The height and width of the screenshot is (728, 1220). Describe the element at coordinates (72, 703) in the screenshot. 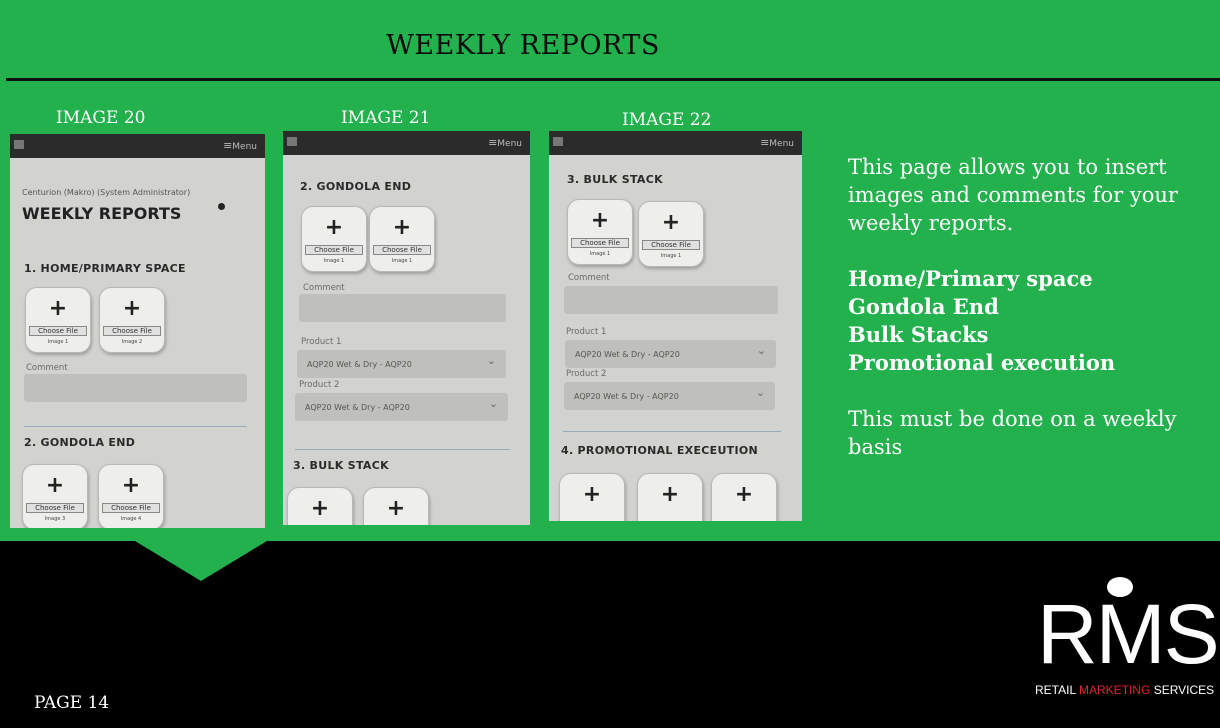

I see `page-number: PAGE 14` at that location.